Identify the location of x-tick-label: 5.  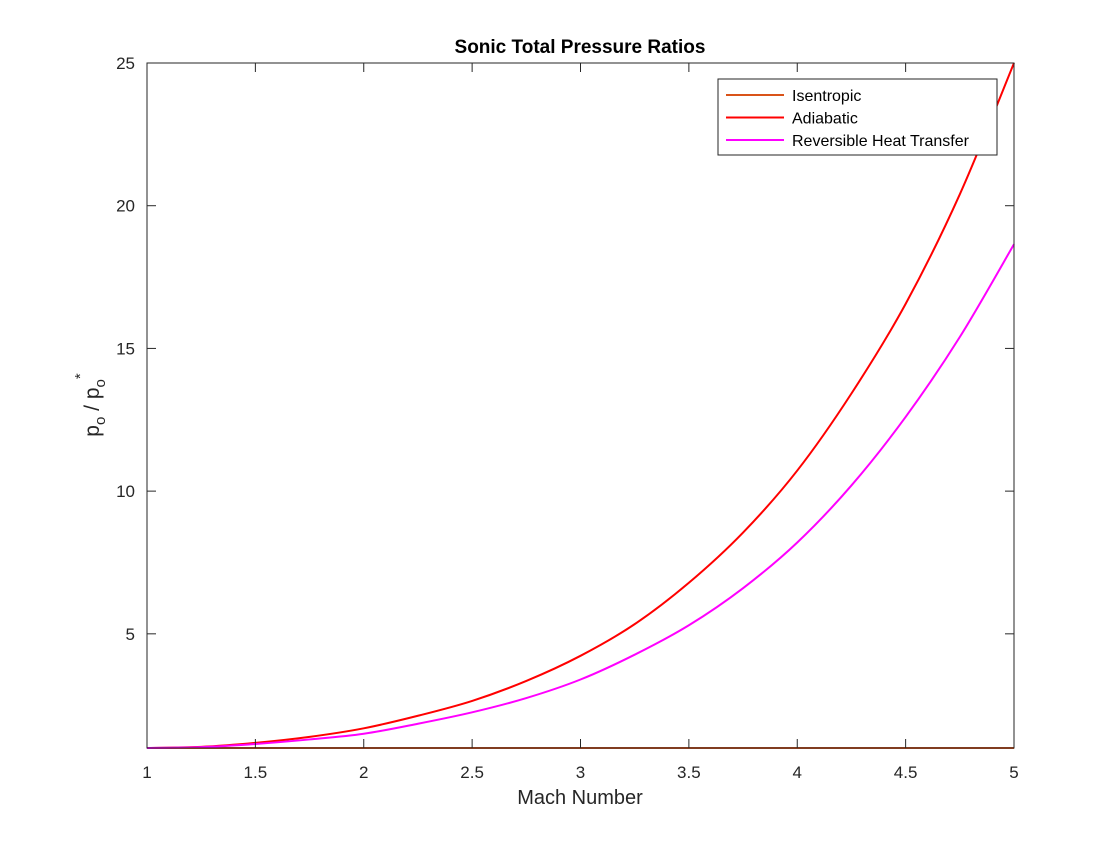
(1013, 772).